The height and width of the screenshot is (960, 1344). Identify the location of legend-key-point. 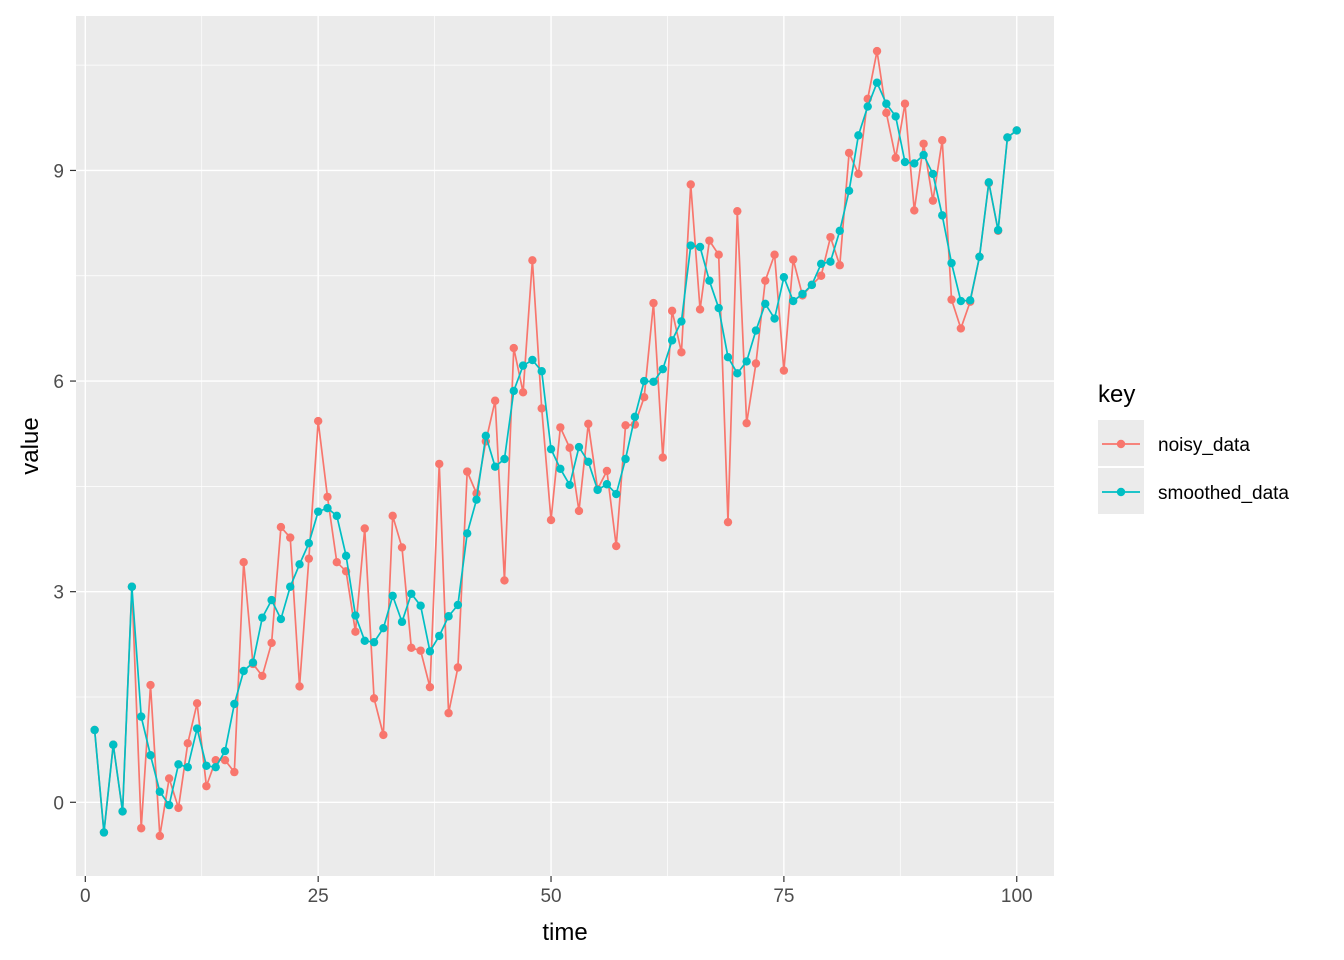
(1121, 492).